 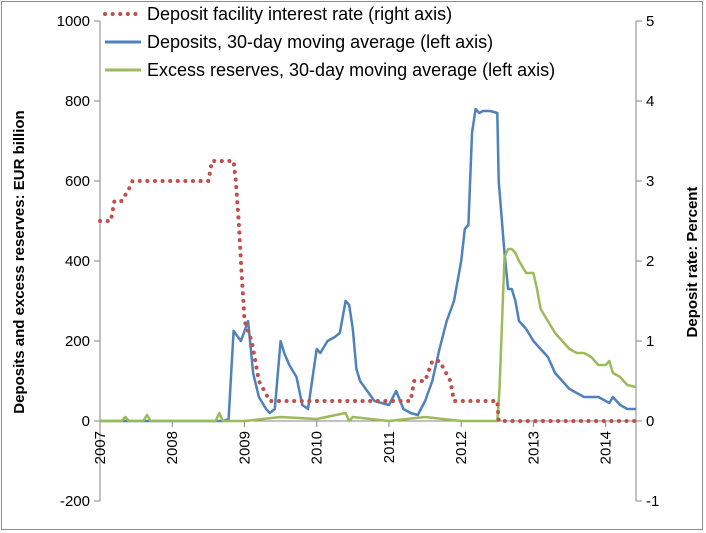 I want to click on right-tick-label: 2, so click(x=650, y=261).